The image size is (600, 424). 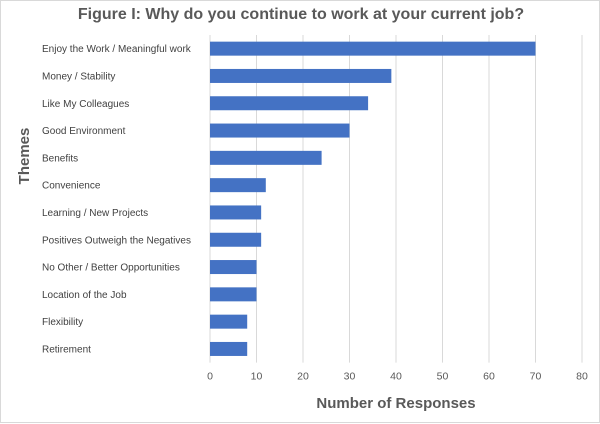 What do you see at coordinates (117, 49) in the screenshot?
I see `category-label: Enjoy the Work / Meaningful work` at bounding box center [117, 49].